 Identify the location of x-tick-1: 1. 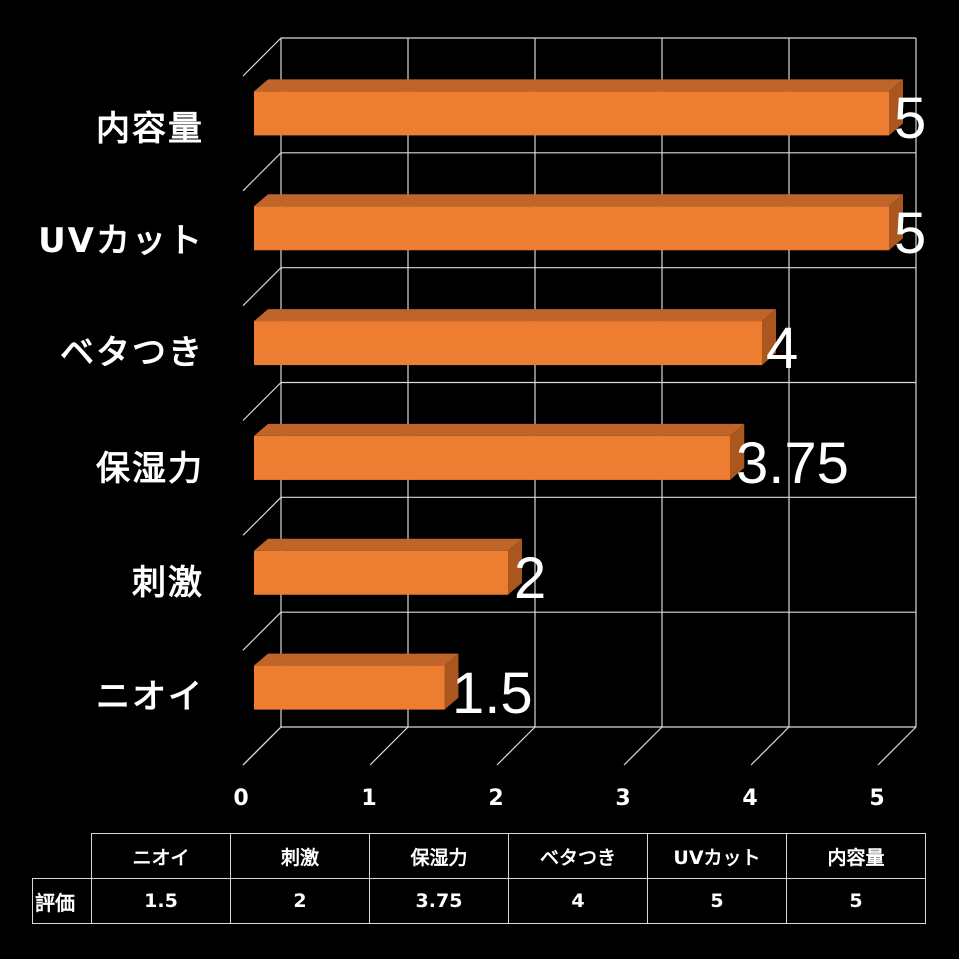
(369, 798).